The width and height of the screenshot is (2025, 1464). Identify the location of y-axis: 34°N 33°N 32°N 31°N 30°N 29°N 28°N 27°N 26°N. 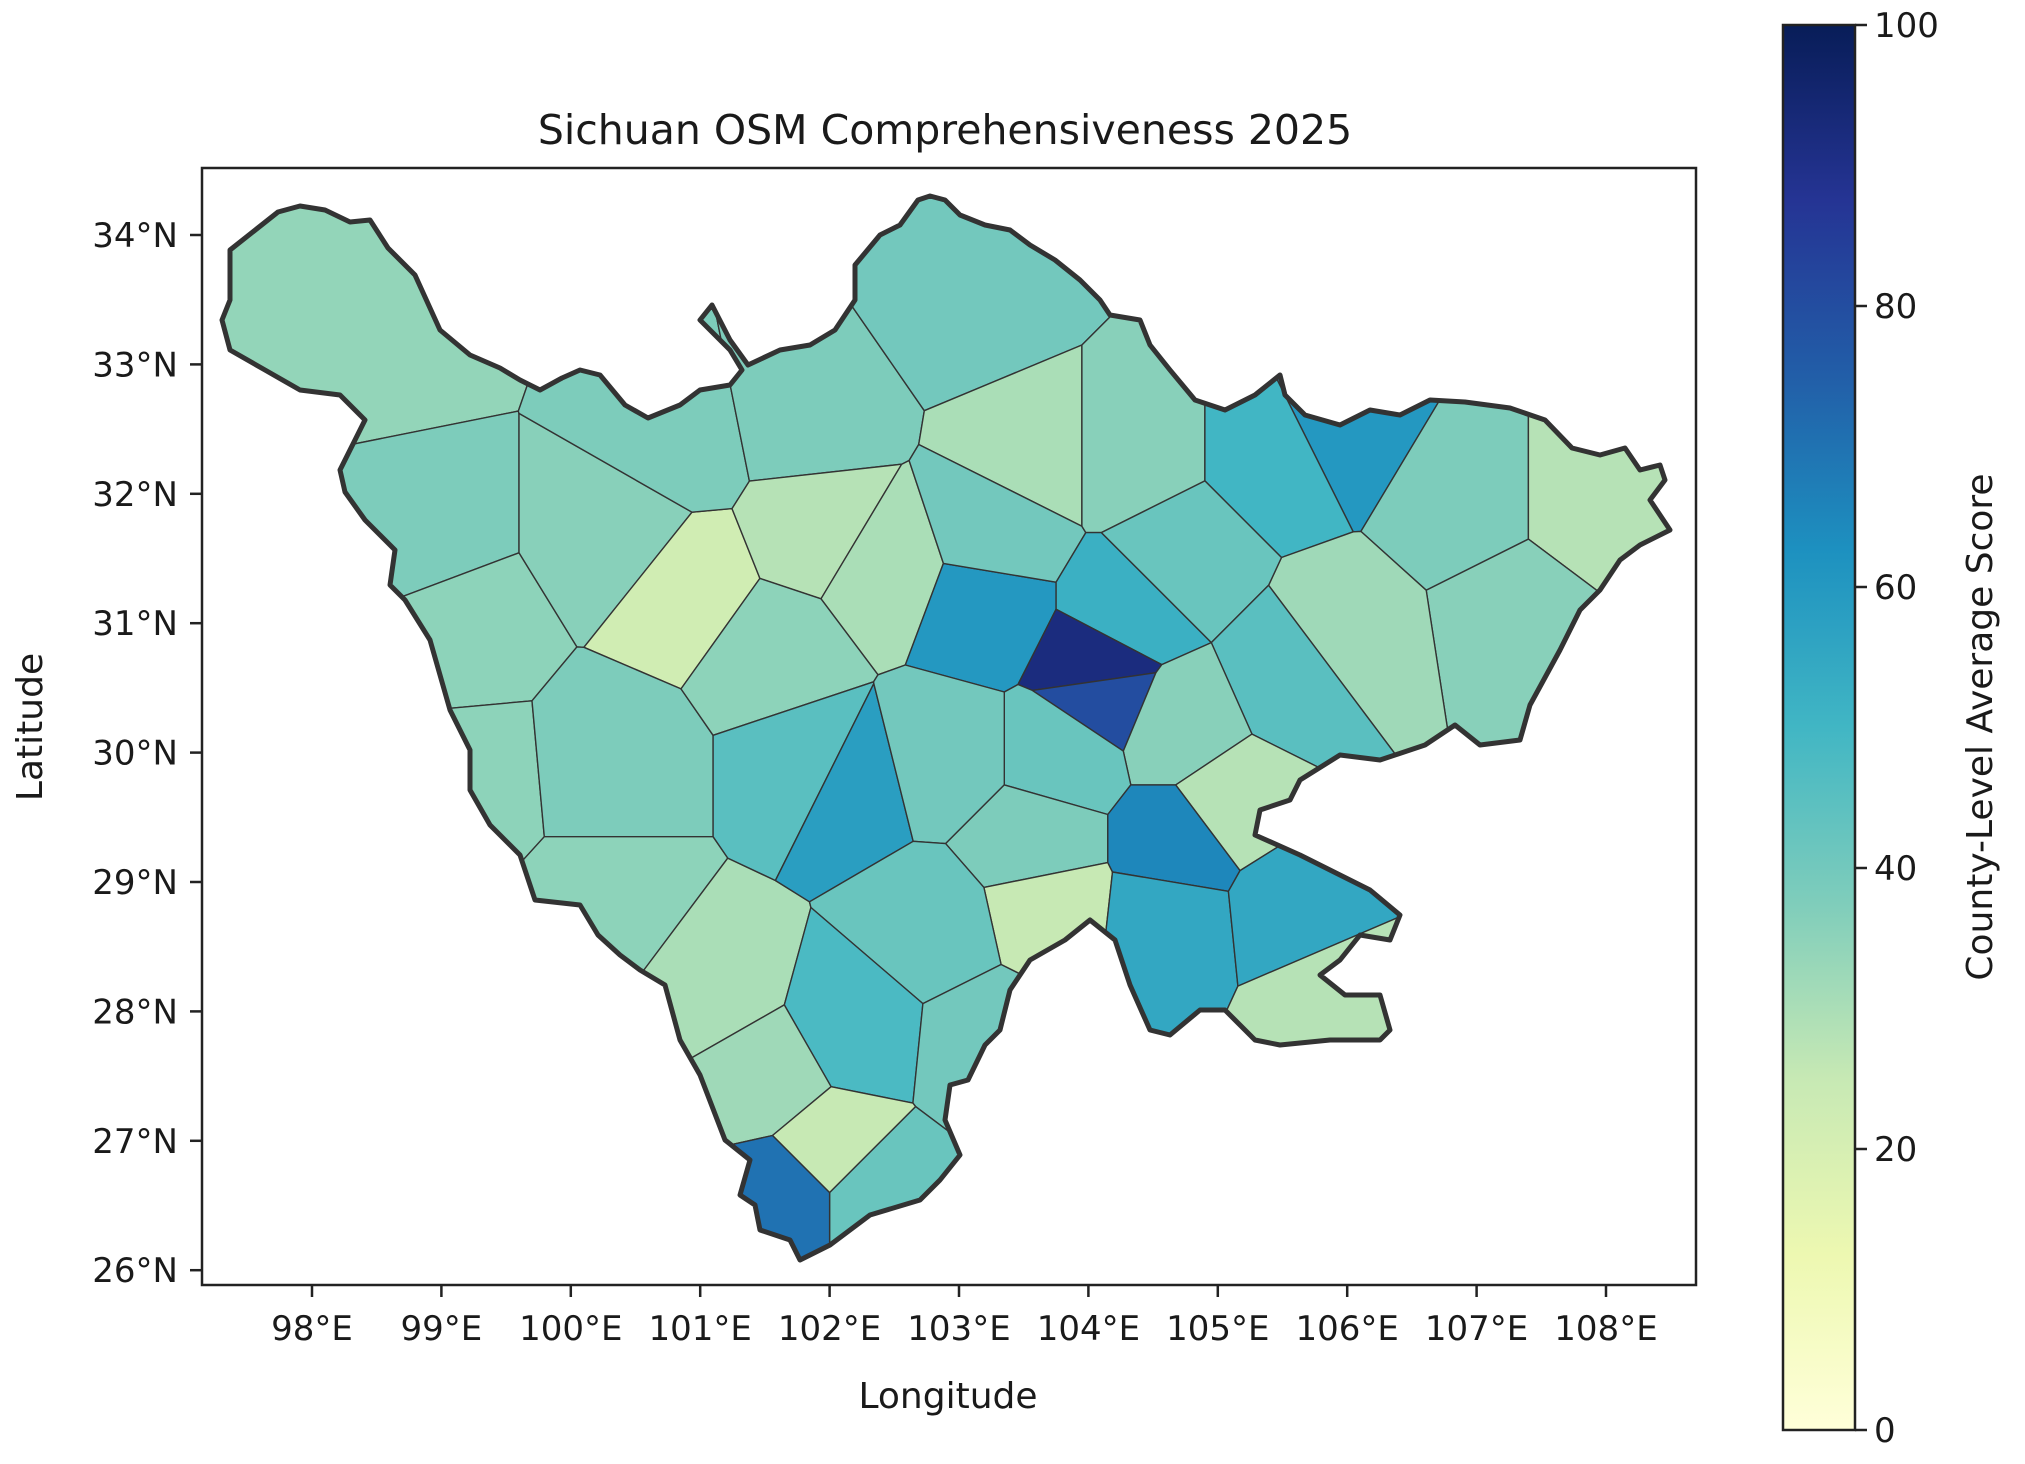
(147, 753).